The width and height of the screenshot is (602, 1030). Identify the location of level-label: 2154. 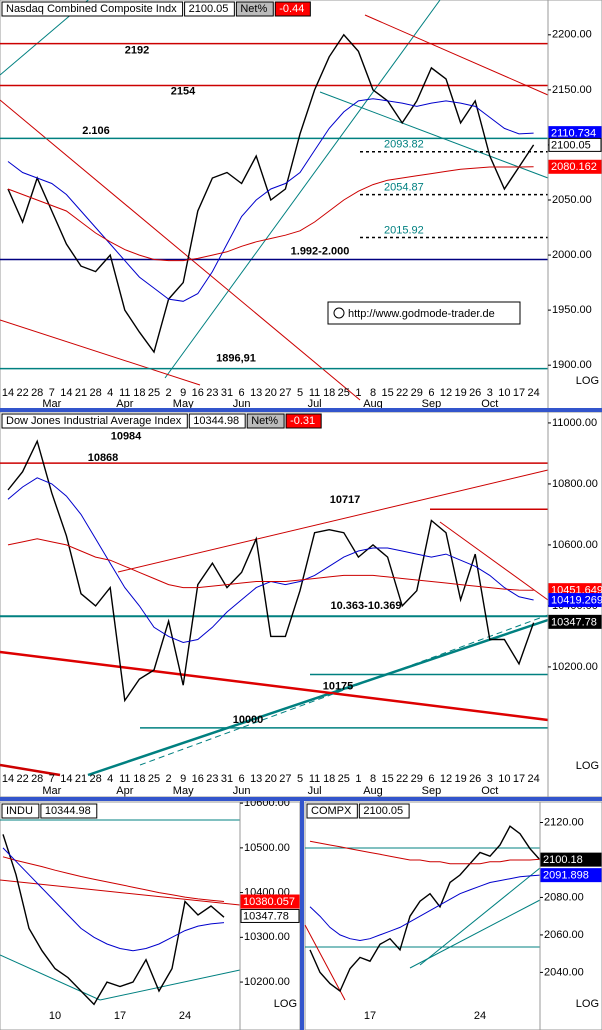
(183, 91).